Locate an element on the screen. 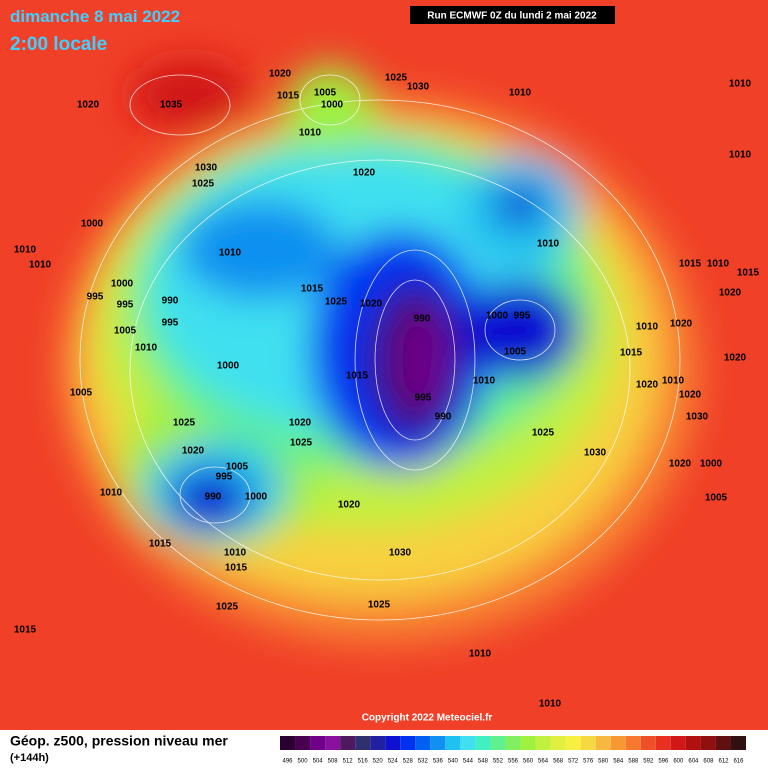  scale-label: 580 is located at coordinates (603, 762).